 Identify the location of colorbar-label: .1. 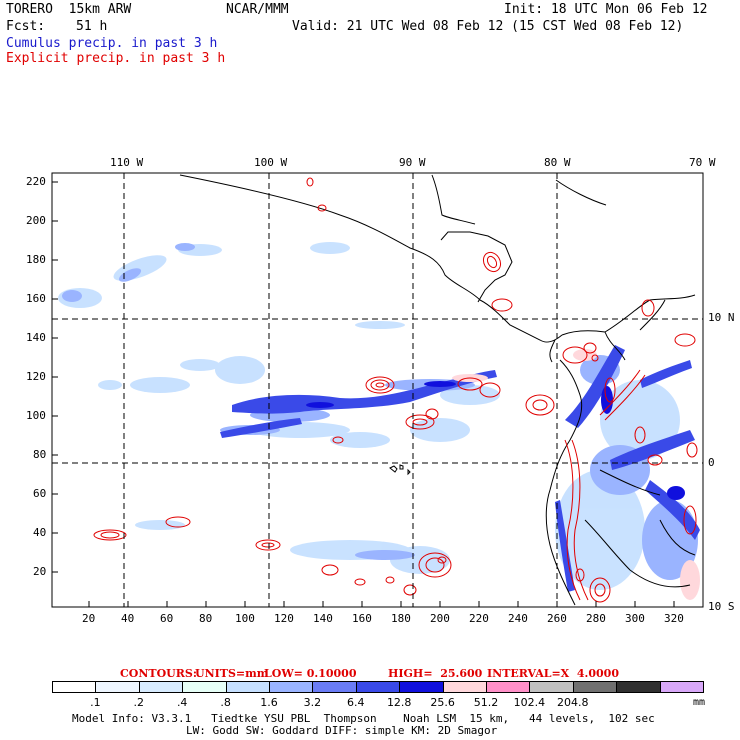
(95, 702).